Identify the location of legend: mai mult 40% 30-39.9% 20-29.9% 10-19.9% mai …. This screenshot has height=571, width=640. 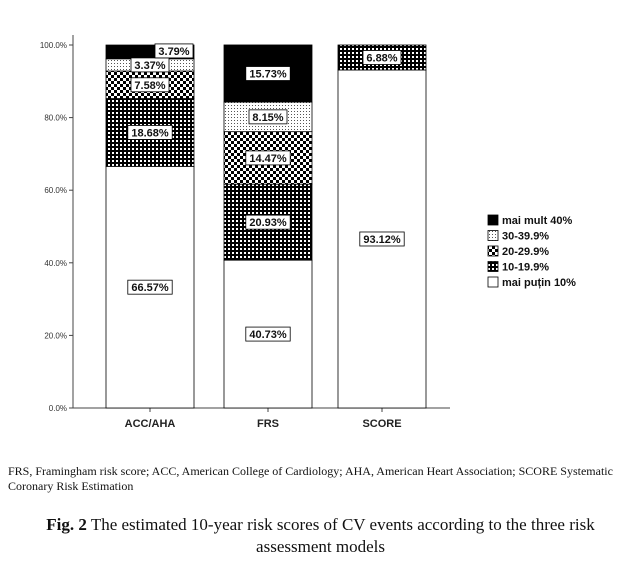
(531, 251).